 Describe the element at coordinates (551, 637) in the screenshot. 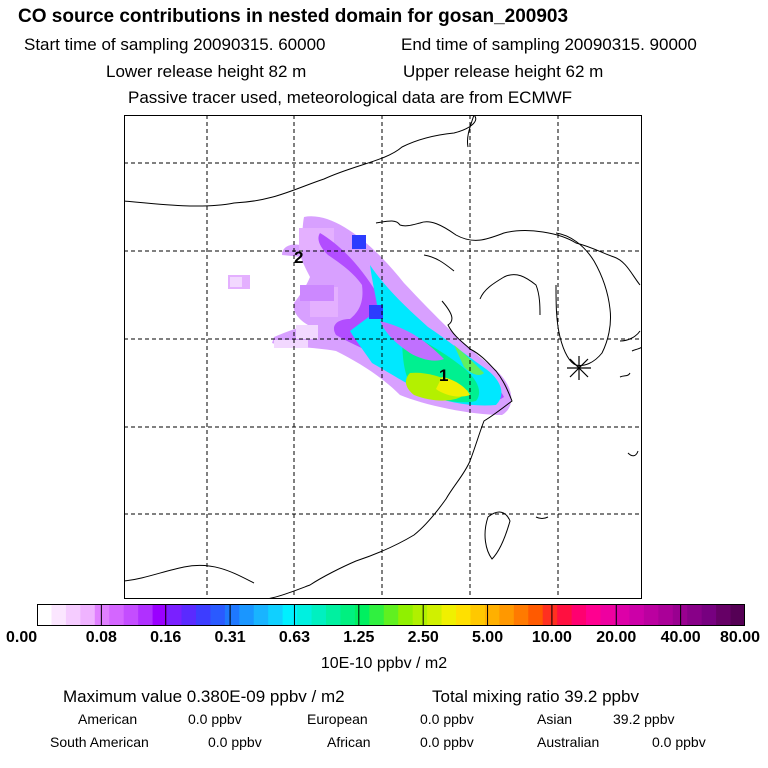

I see `color-scale-tick-label: 10.00` at that location.